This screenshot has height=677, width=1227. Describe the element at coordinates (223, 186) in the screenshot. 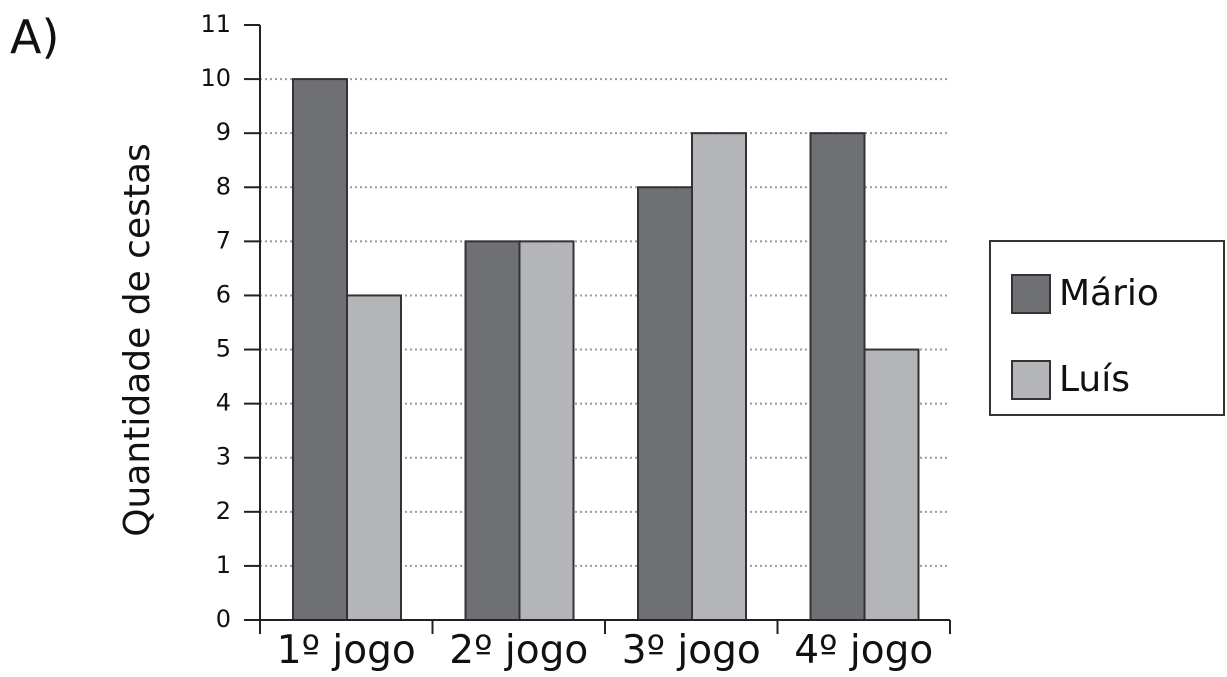

I see `y-tick-label-8: 8` at that location.